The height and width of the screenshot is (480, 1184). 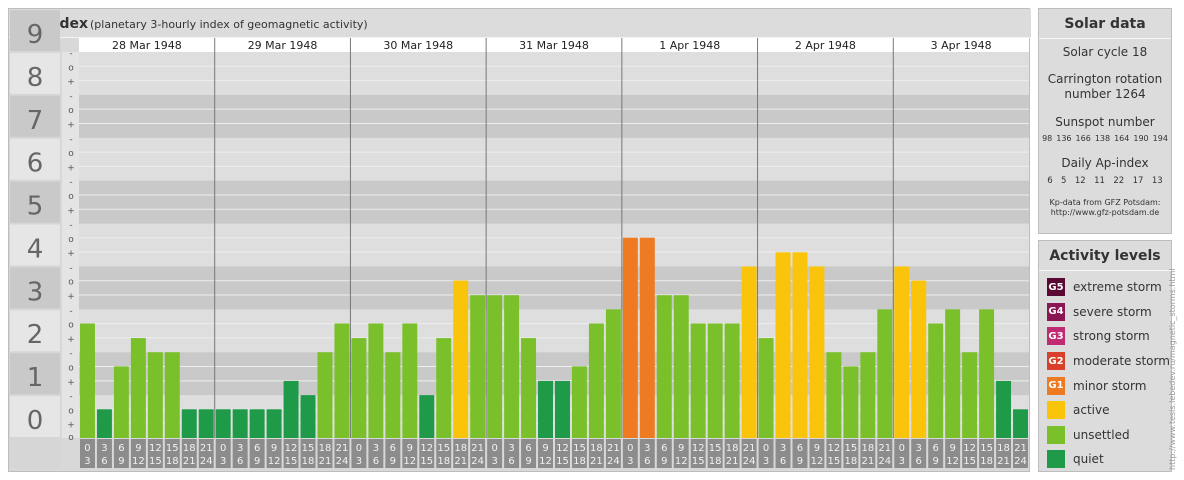 What do you see at coordinates (1056, 287) in the screenshot?
I see `activity-swatch: G5` at bounding box center [1056, 287].